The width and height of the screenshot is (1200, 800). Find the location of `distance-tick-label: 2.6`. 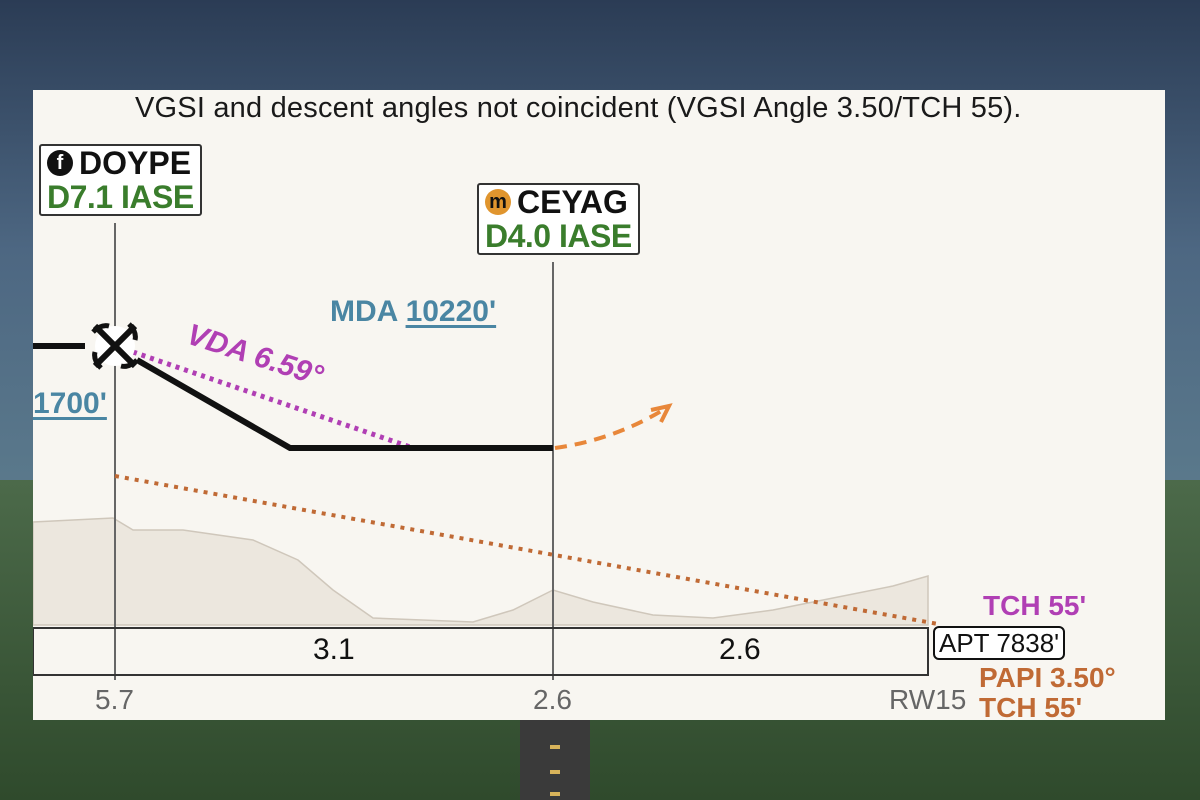

distance-tick-label: 2.6 is located at coordinates (552, 699).